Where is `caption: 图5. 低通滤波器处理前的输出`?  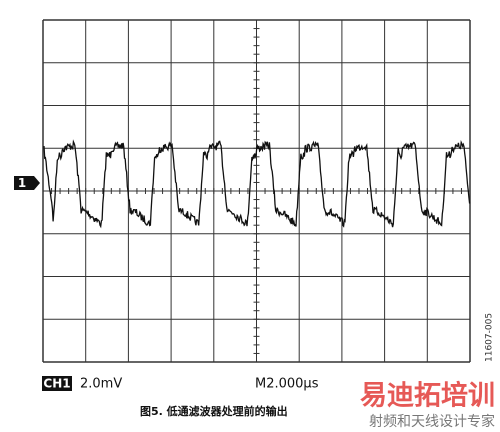 caption: 图5. 低通滤波器处理前的输出 is located at coordinates (214, 411).